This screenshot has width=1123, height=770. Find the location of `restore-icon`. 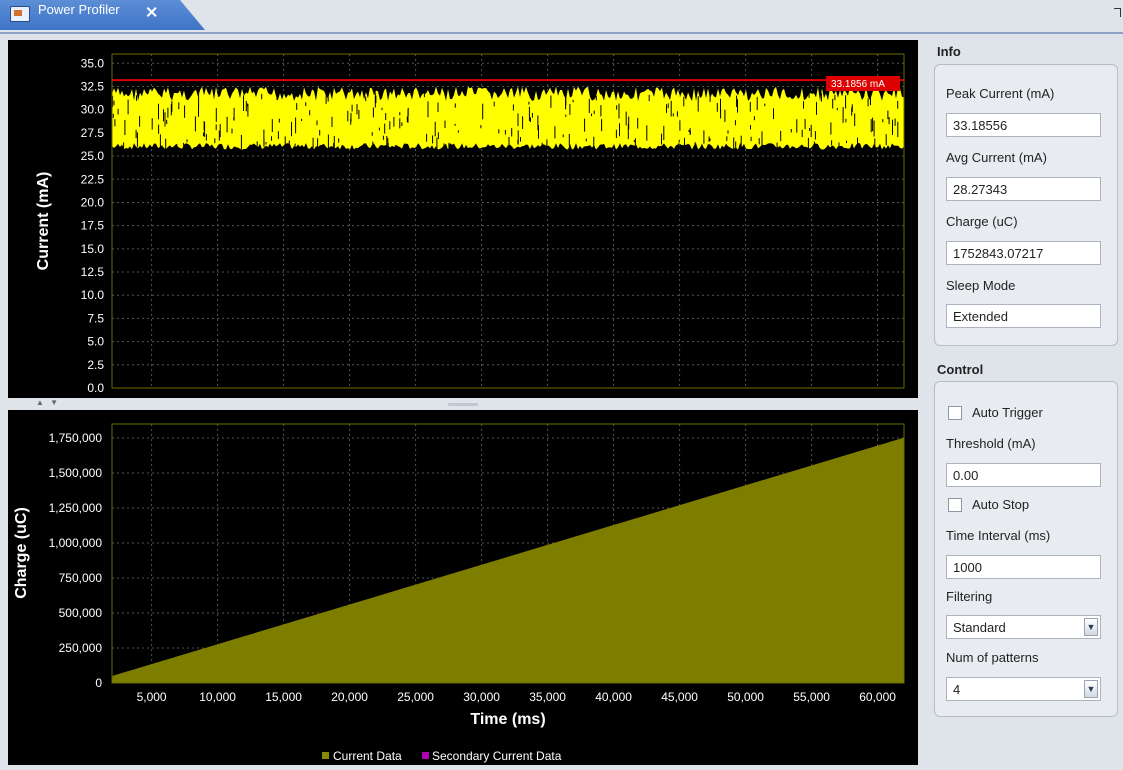

restore-icon is located at coordinates (1117, 12).